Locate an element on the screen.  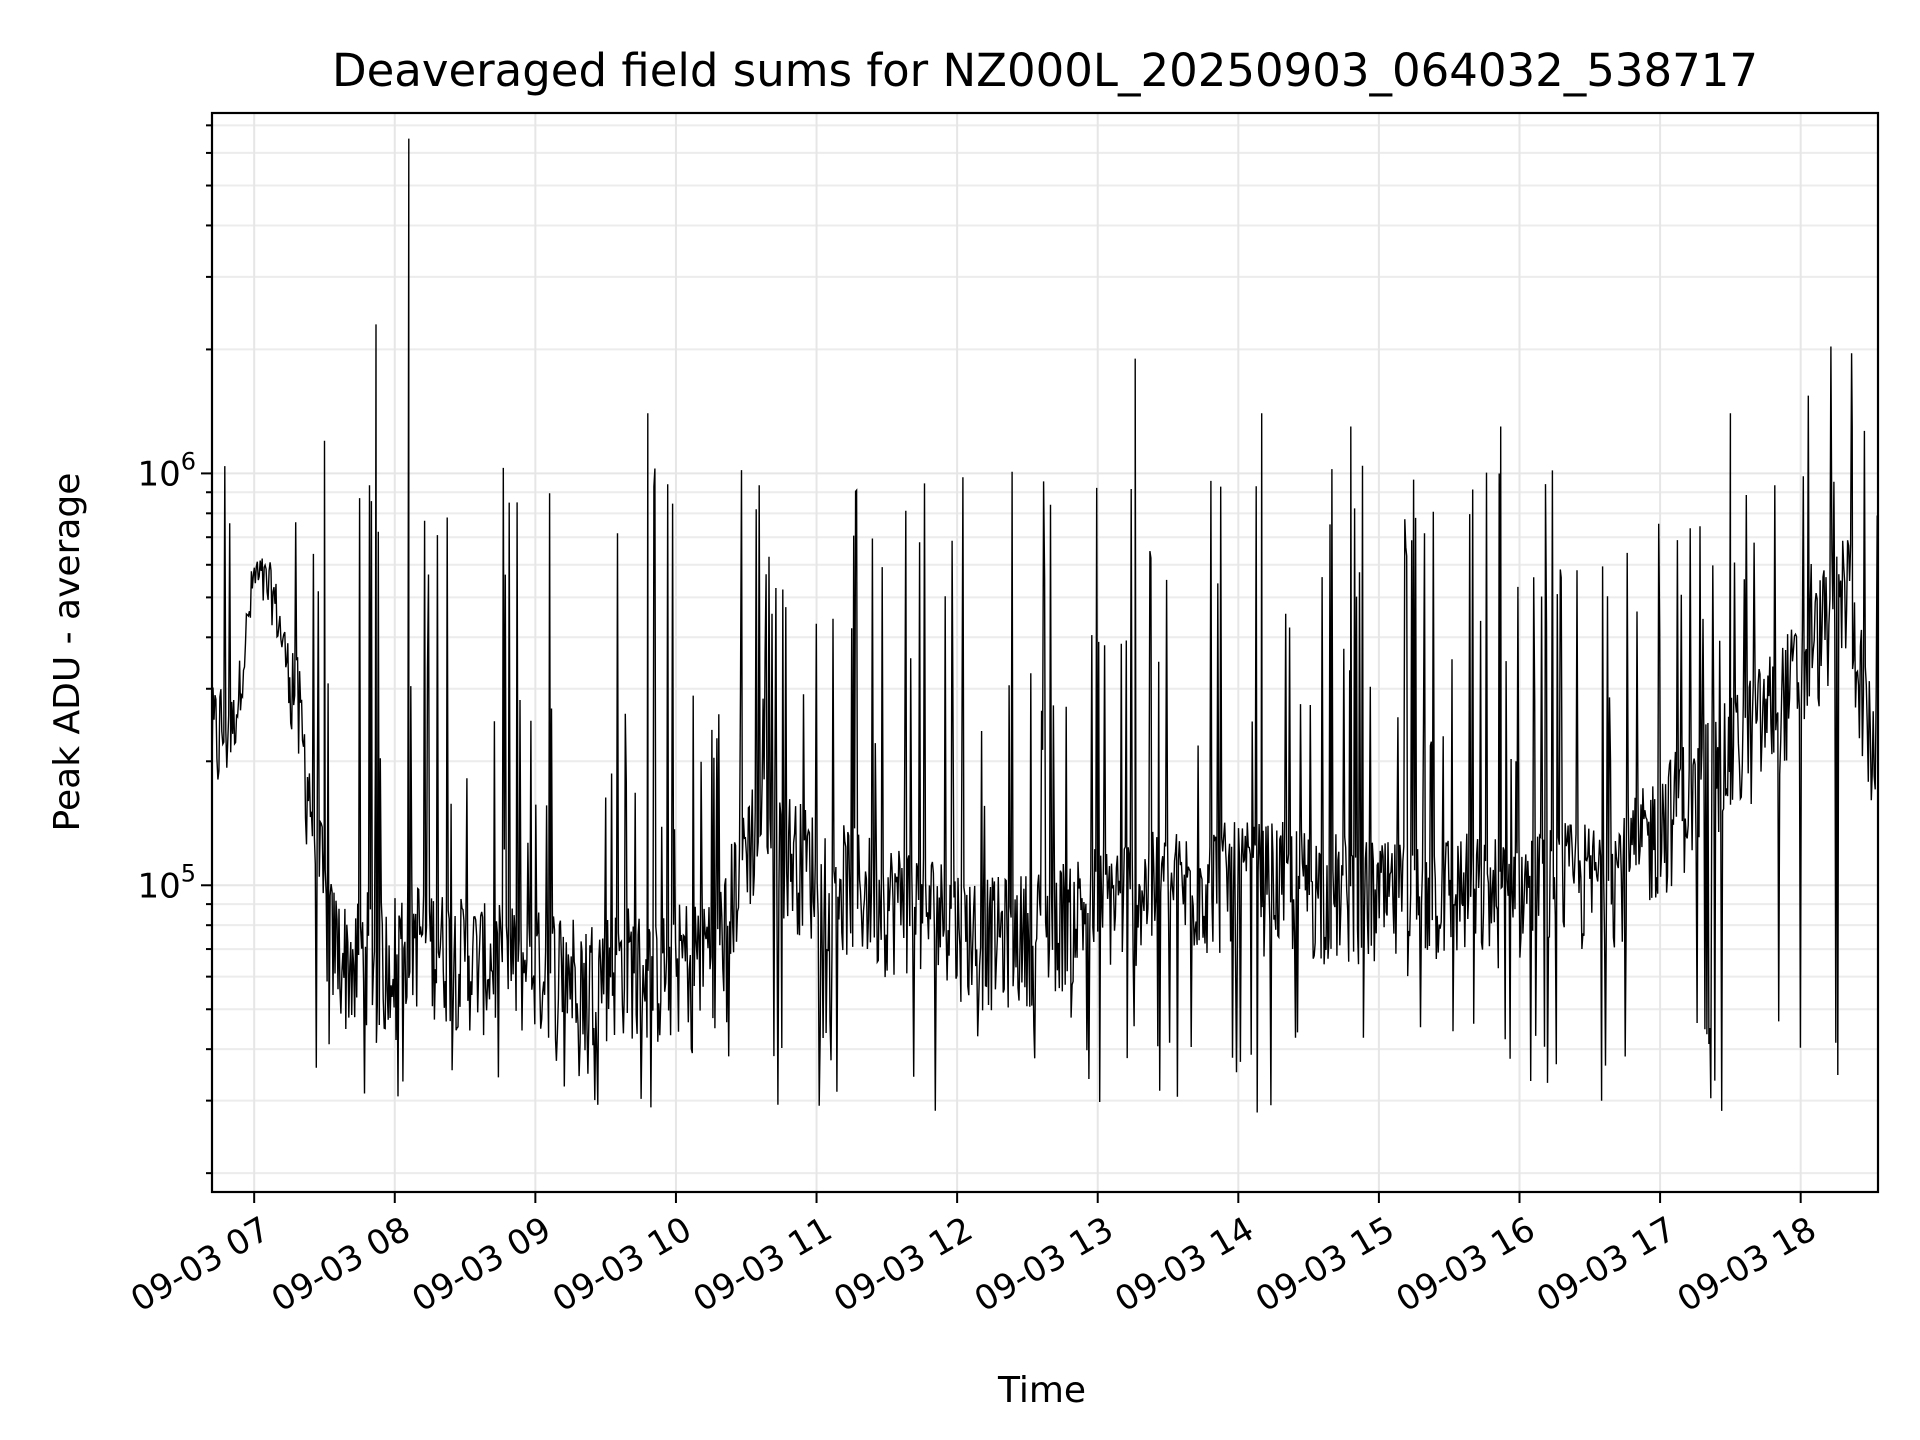
x-tick-label: 09-03 08 is located at coordinates (341, 1264).